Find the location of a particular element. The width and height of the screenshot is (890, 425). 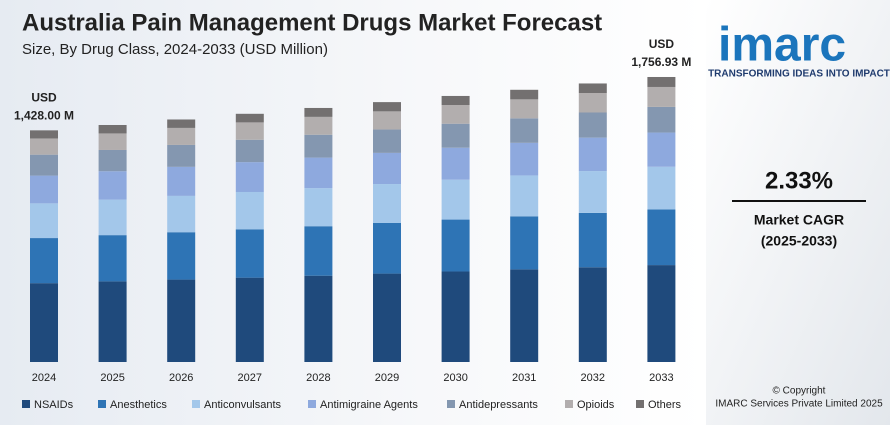

tagline: TRANSFORMING IDEAS INTO IMPACT is located at coordinates (799, 74).